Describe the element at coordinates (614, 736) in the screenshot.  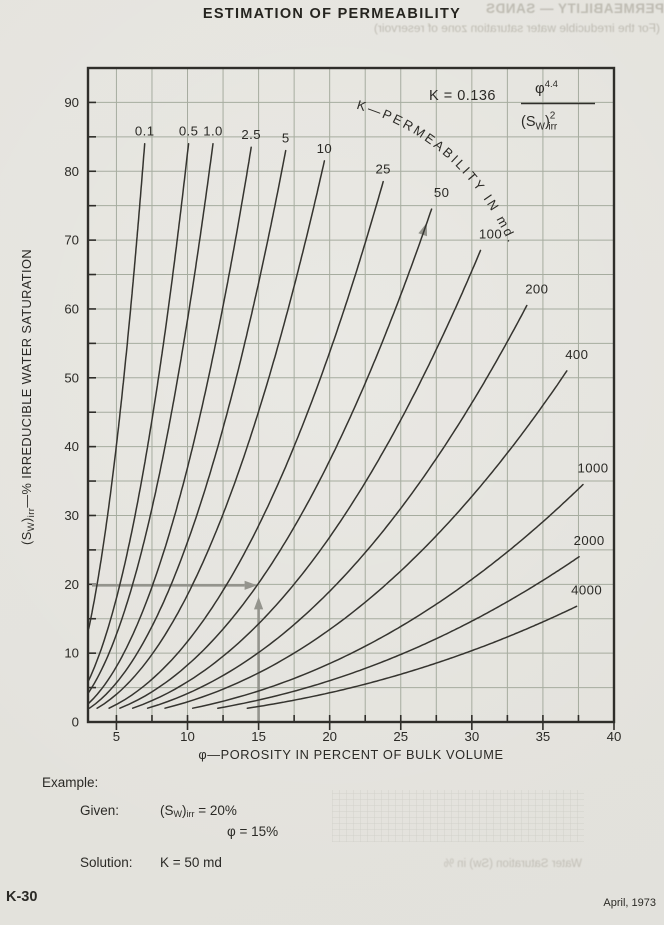
I see `x-tick-label: 40` at that location.